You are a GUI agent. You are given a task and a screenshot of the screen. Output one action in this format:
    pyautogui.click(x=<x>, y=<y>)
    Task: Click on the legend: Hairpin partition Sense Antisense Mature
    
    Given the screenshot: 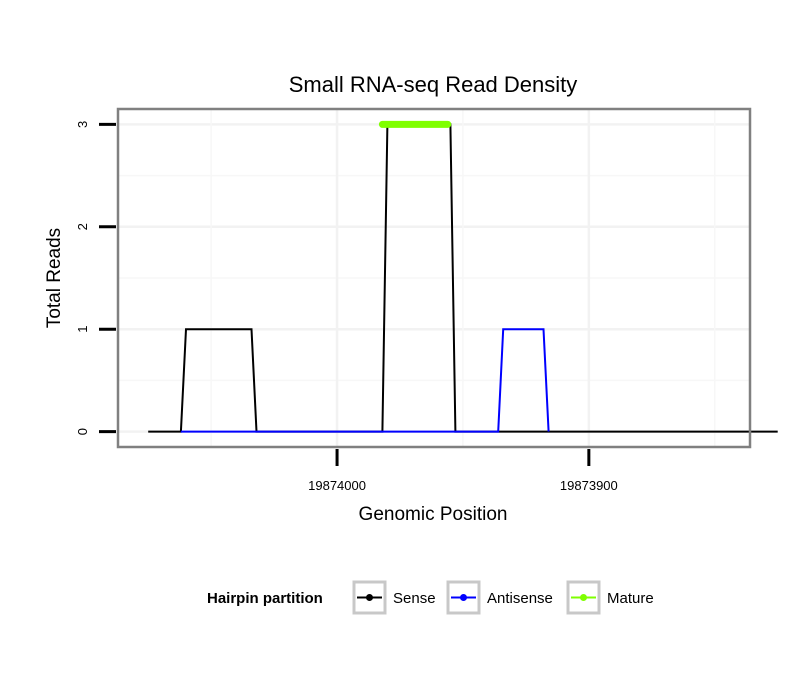 What is the action you would take?
    pyautogui.click(x=430, y=597)
    